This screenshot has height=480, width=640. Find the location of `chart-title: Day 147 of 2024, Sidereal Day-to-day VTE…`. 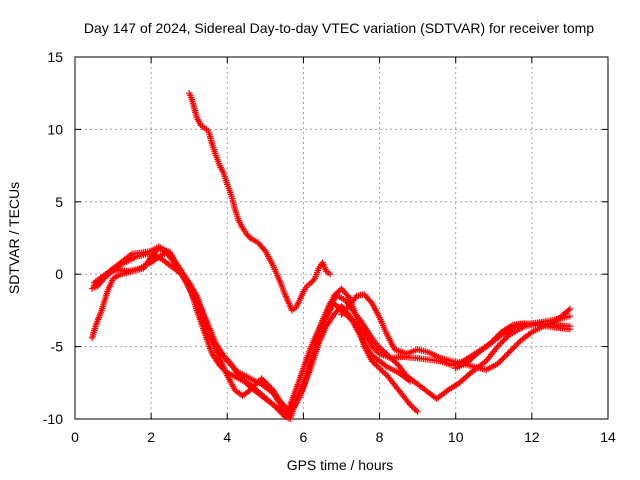

chart-title: Day 147 of 2024, Sidereal Day-to-day VTE… is located at coordinates (339, 28).